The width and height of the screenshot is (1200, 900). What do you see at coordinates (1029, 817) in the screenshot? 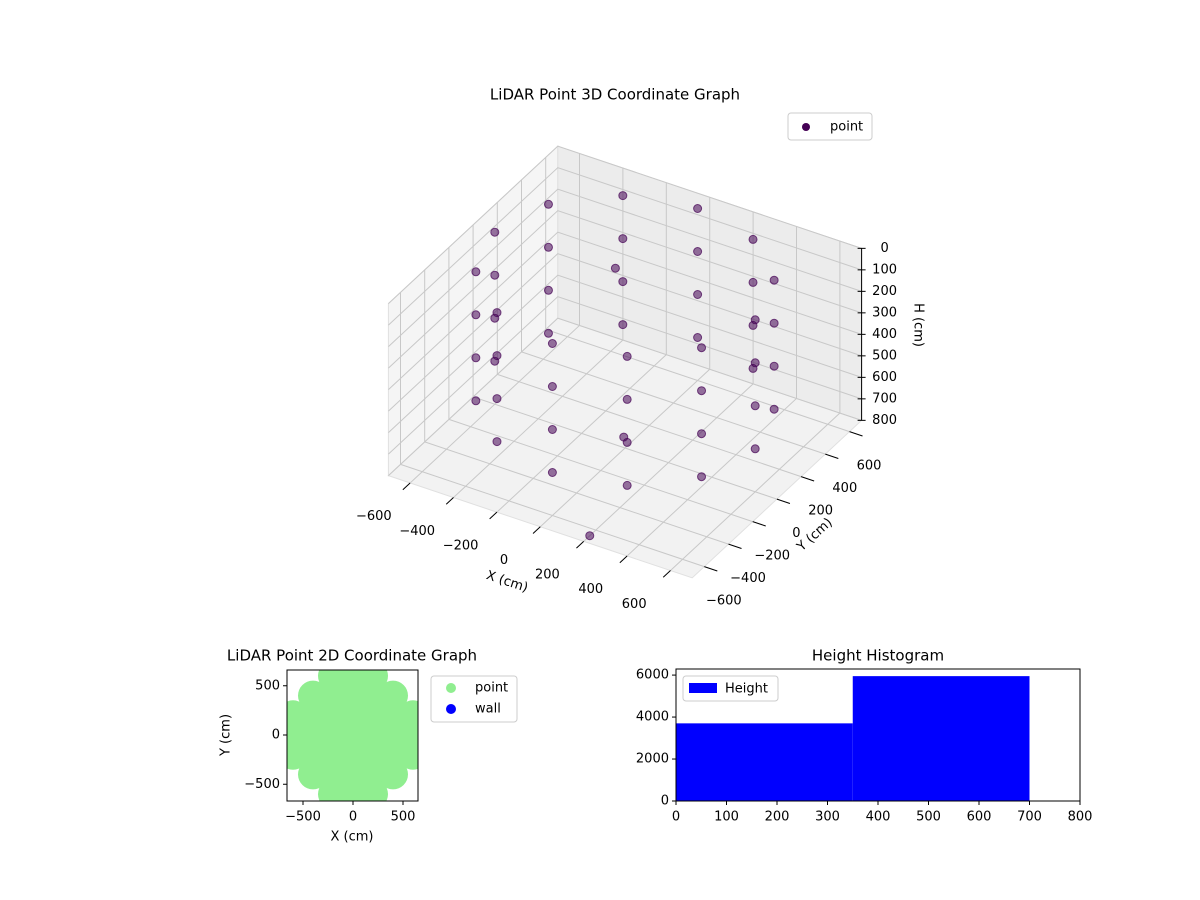
I see `x-tick-label: 700` at bounding box center [1029, 817].